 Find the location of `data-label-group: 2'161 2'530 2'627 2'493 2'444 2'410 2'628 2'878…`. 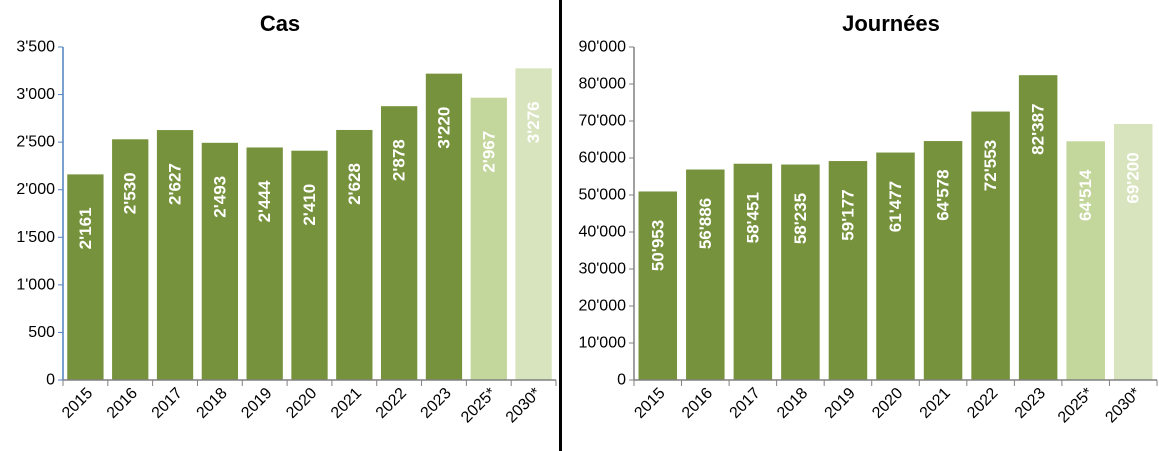

data-label-group: 2'161 2'530 2'627 2'493 2'444 2'410 2'628 2'878… is located at coordinates (309, 175).